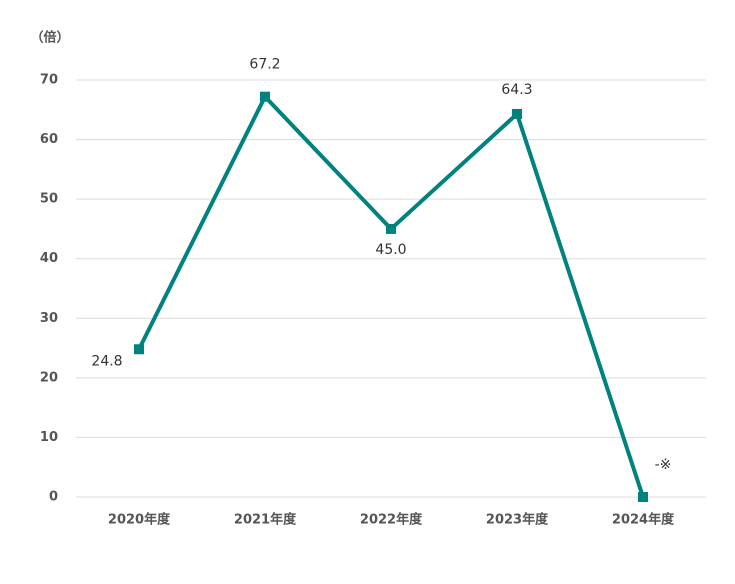 The width and height of the screenshot is (735, 584). I want to click on y-axis-label: （倍）, so click(49, 38).